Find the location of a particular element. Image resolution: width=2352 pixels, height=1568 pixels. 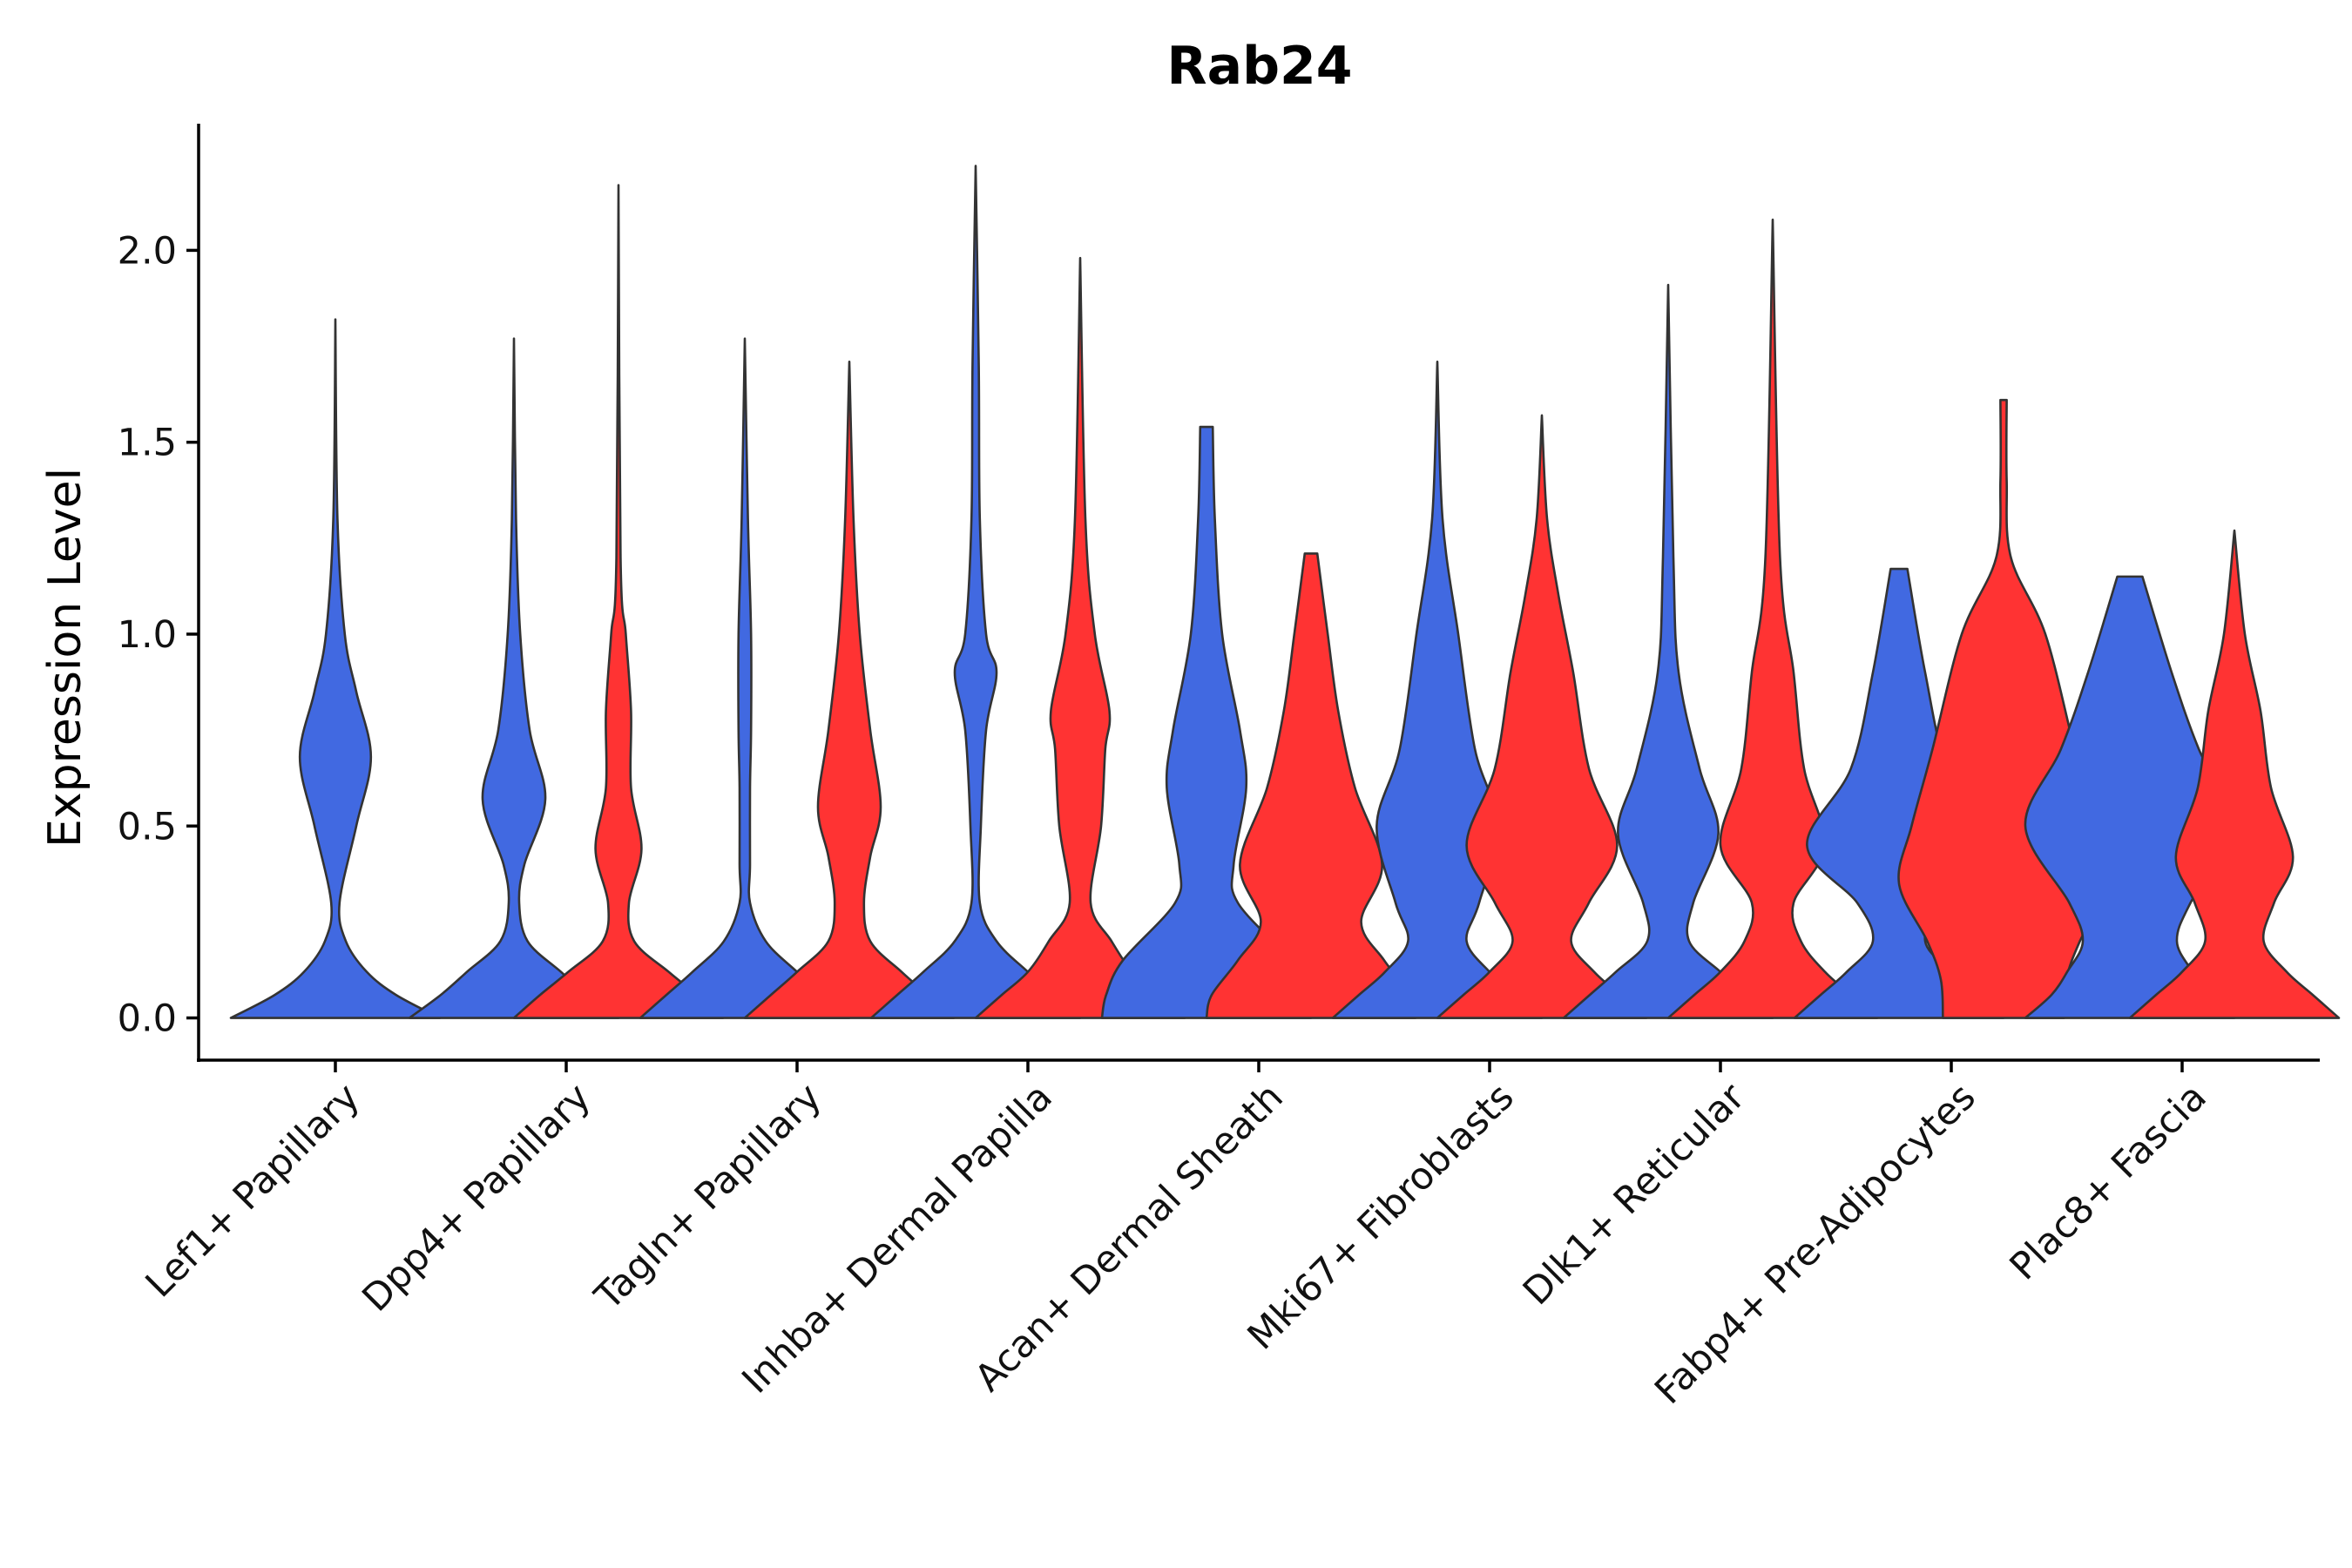

y-tick-label: 1.5 is located at coordinates (147, 443).